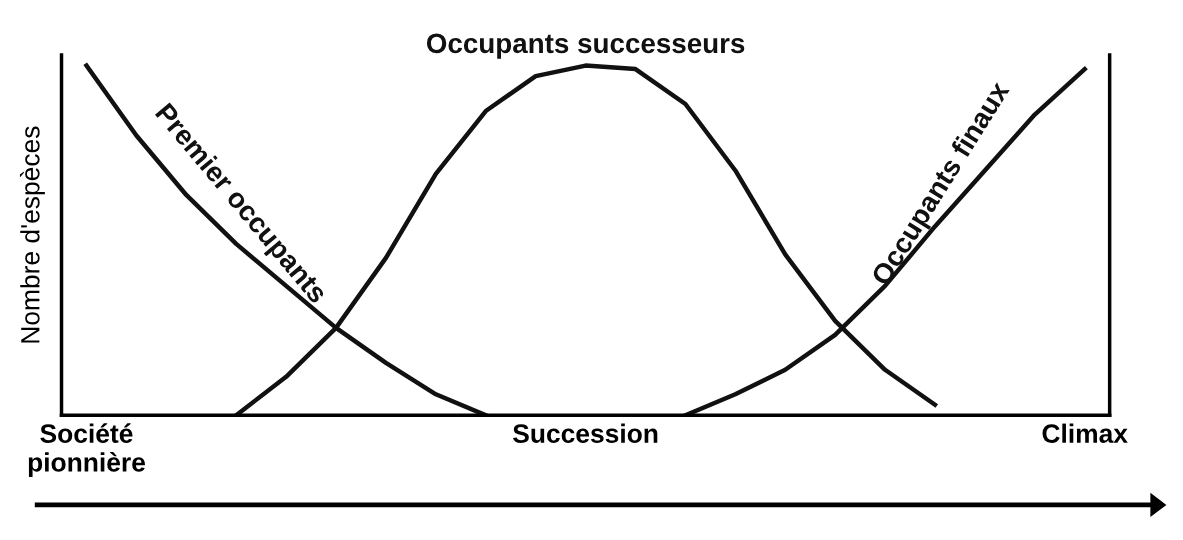 Image resolution: width=1183 pixels, height=540 pixels. Describe the element at coordinates (585, 46) in the screenshot. I see `series-label: Occupants successeurs` at that location.